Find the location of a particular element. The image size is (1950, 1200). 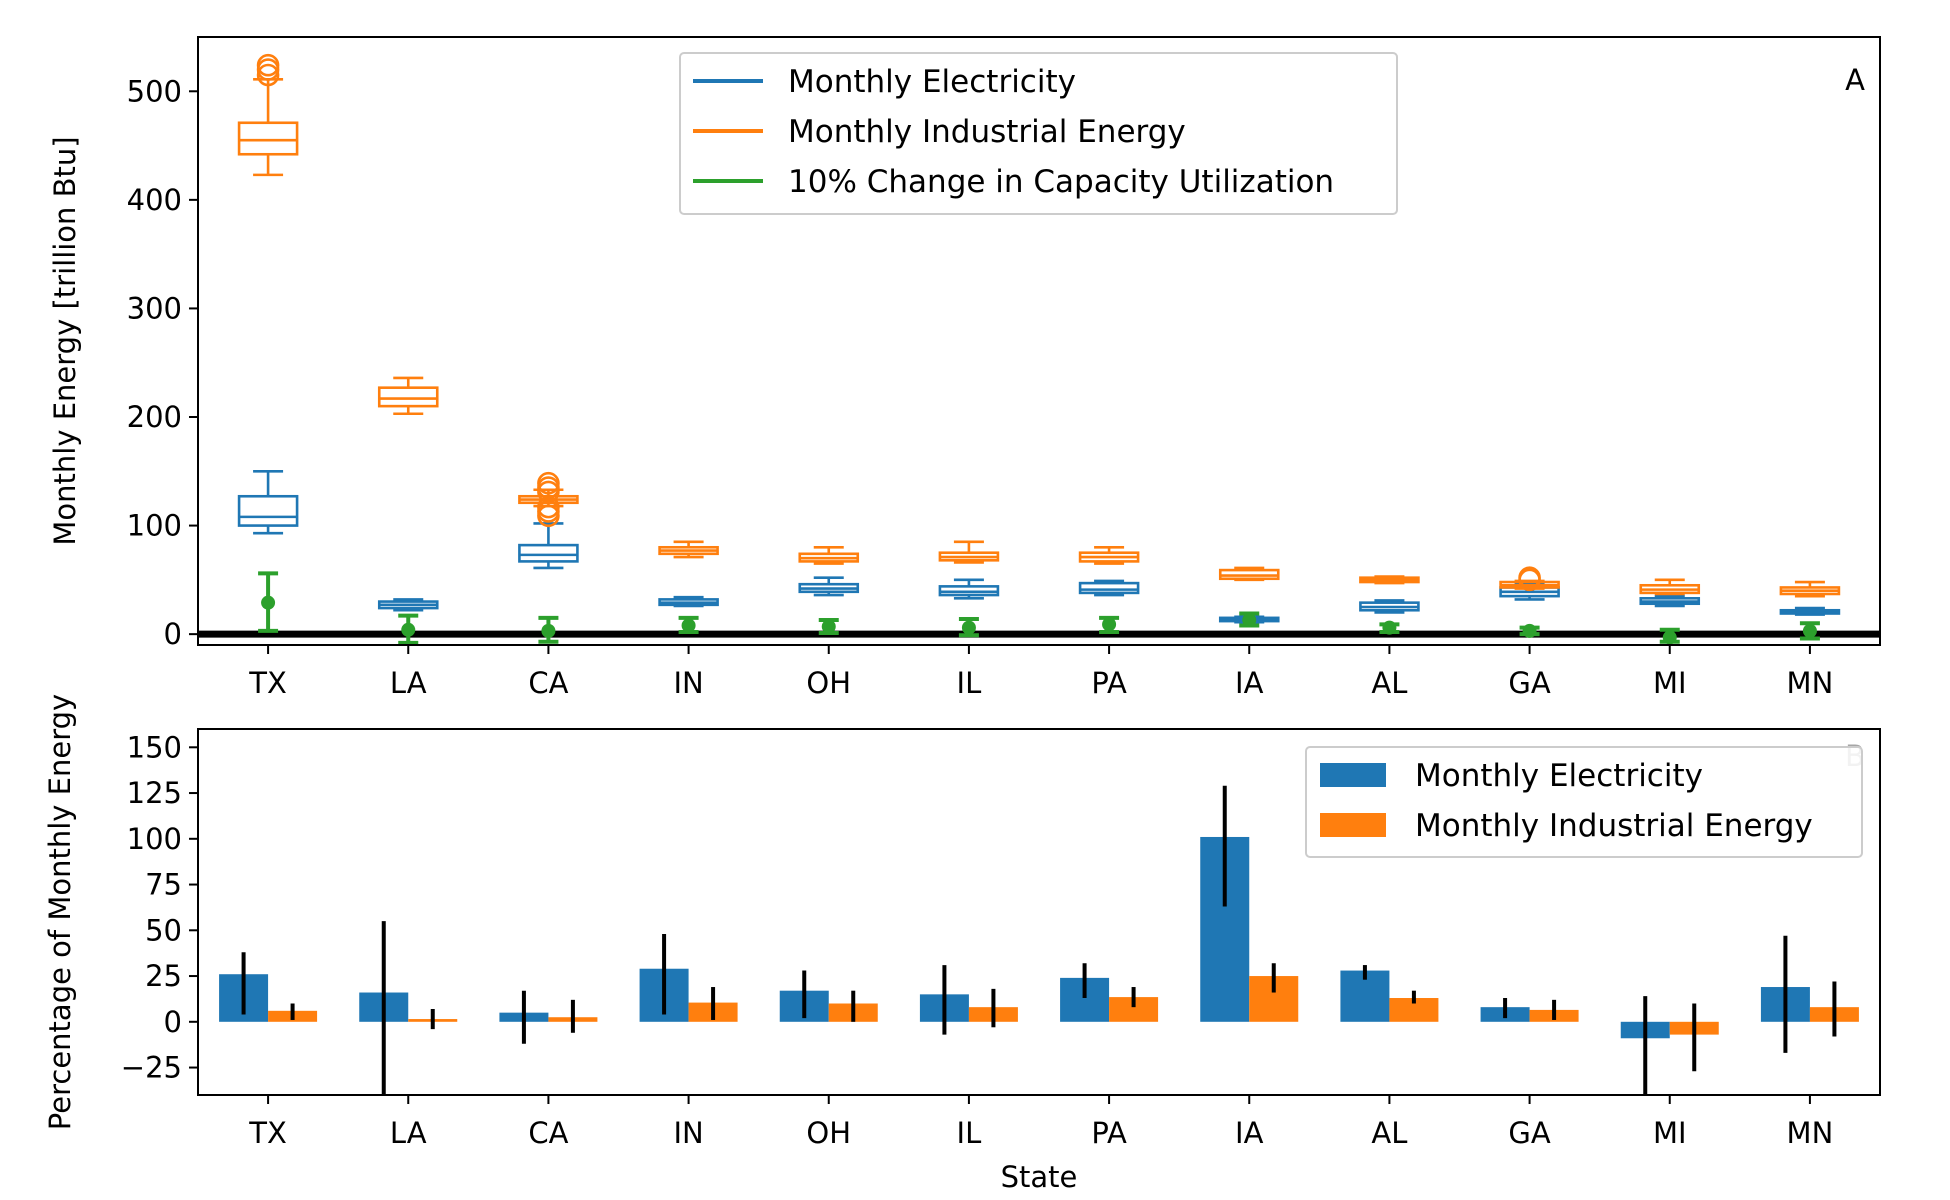

panel-a-letter: A is located at coordinates (1855, 80).